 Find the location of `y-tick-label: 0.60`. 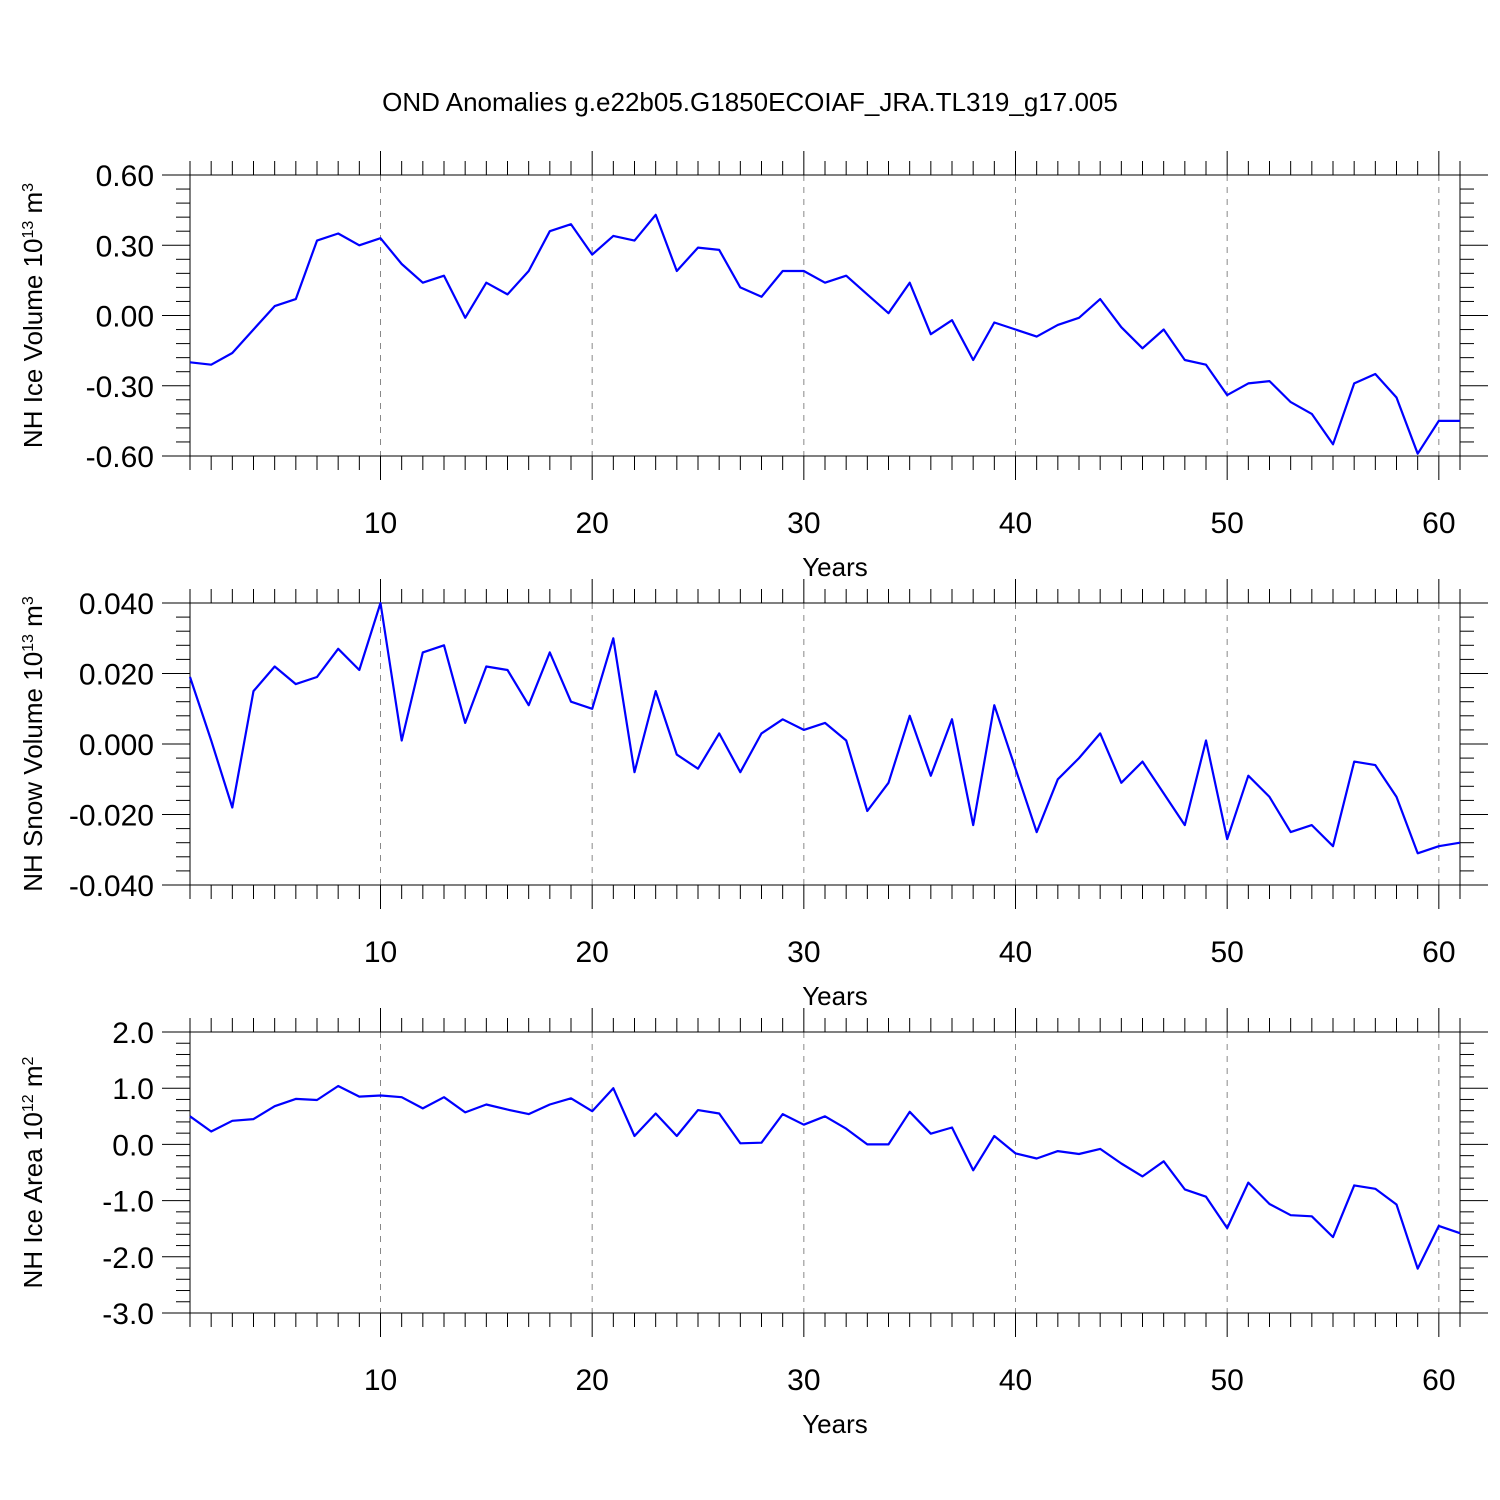

y-tick-label: 0.60 is located at coordinates (125, 176).